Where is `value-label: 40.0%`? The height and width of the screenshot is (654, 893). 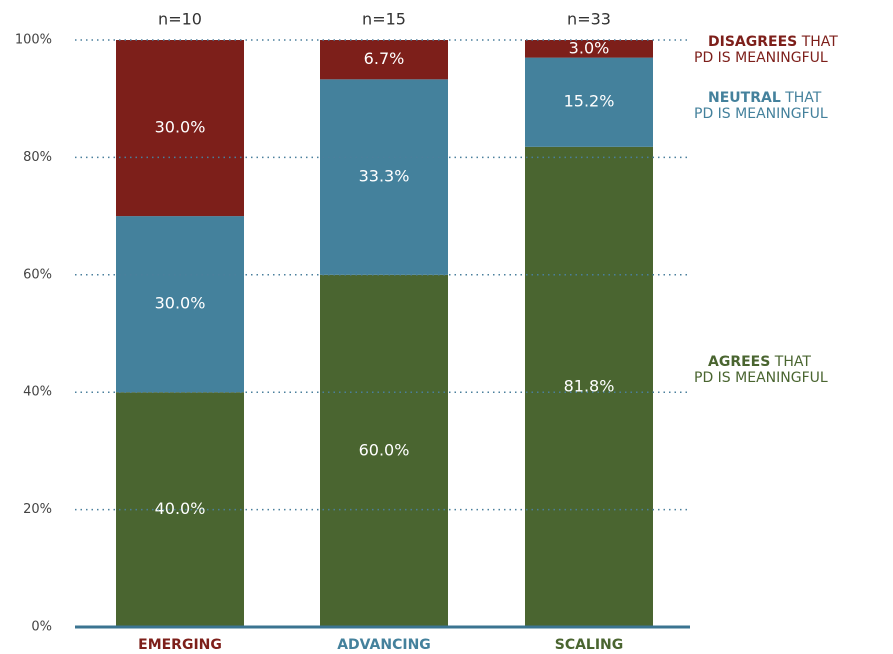
value-label: 40.0% is located at coordinates (180, 508).